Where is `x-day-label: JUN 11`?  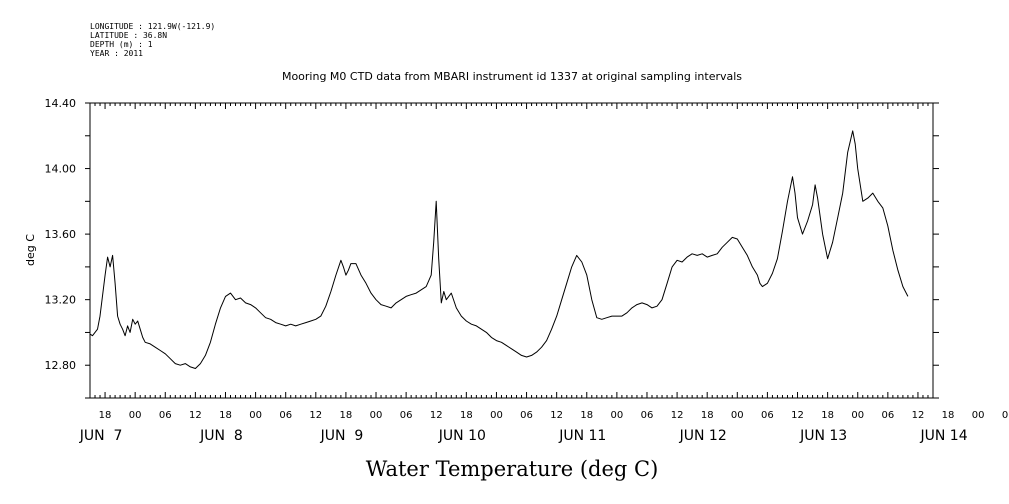 x-day-label: JUN 11 is located at coordinates (582, 436).